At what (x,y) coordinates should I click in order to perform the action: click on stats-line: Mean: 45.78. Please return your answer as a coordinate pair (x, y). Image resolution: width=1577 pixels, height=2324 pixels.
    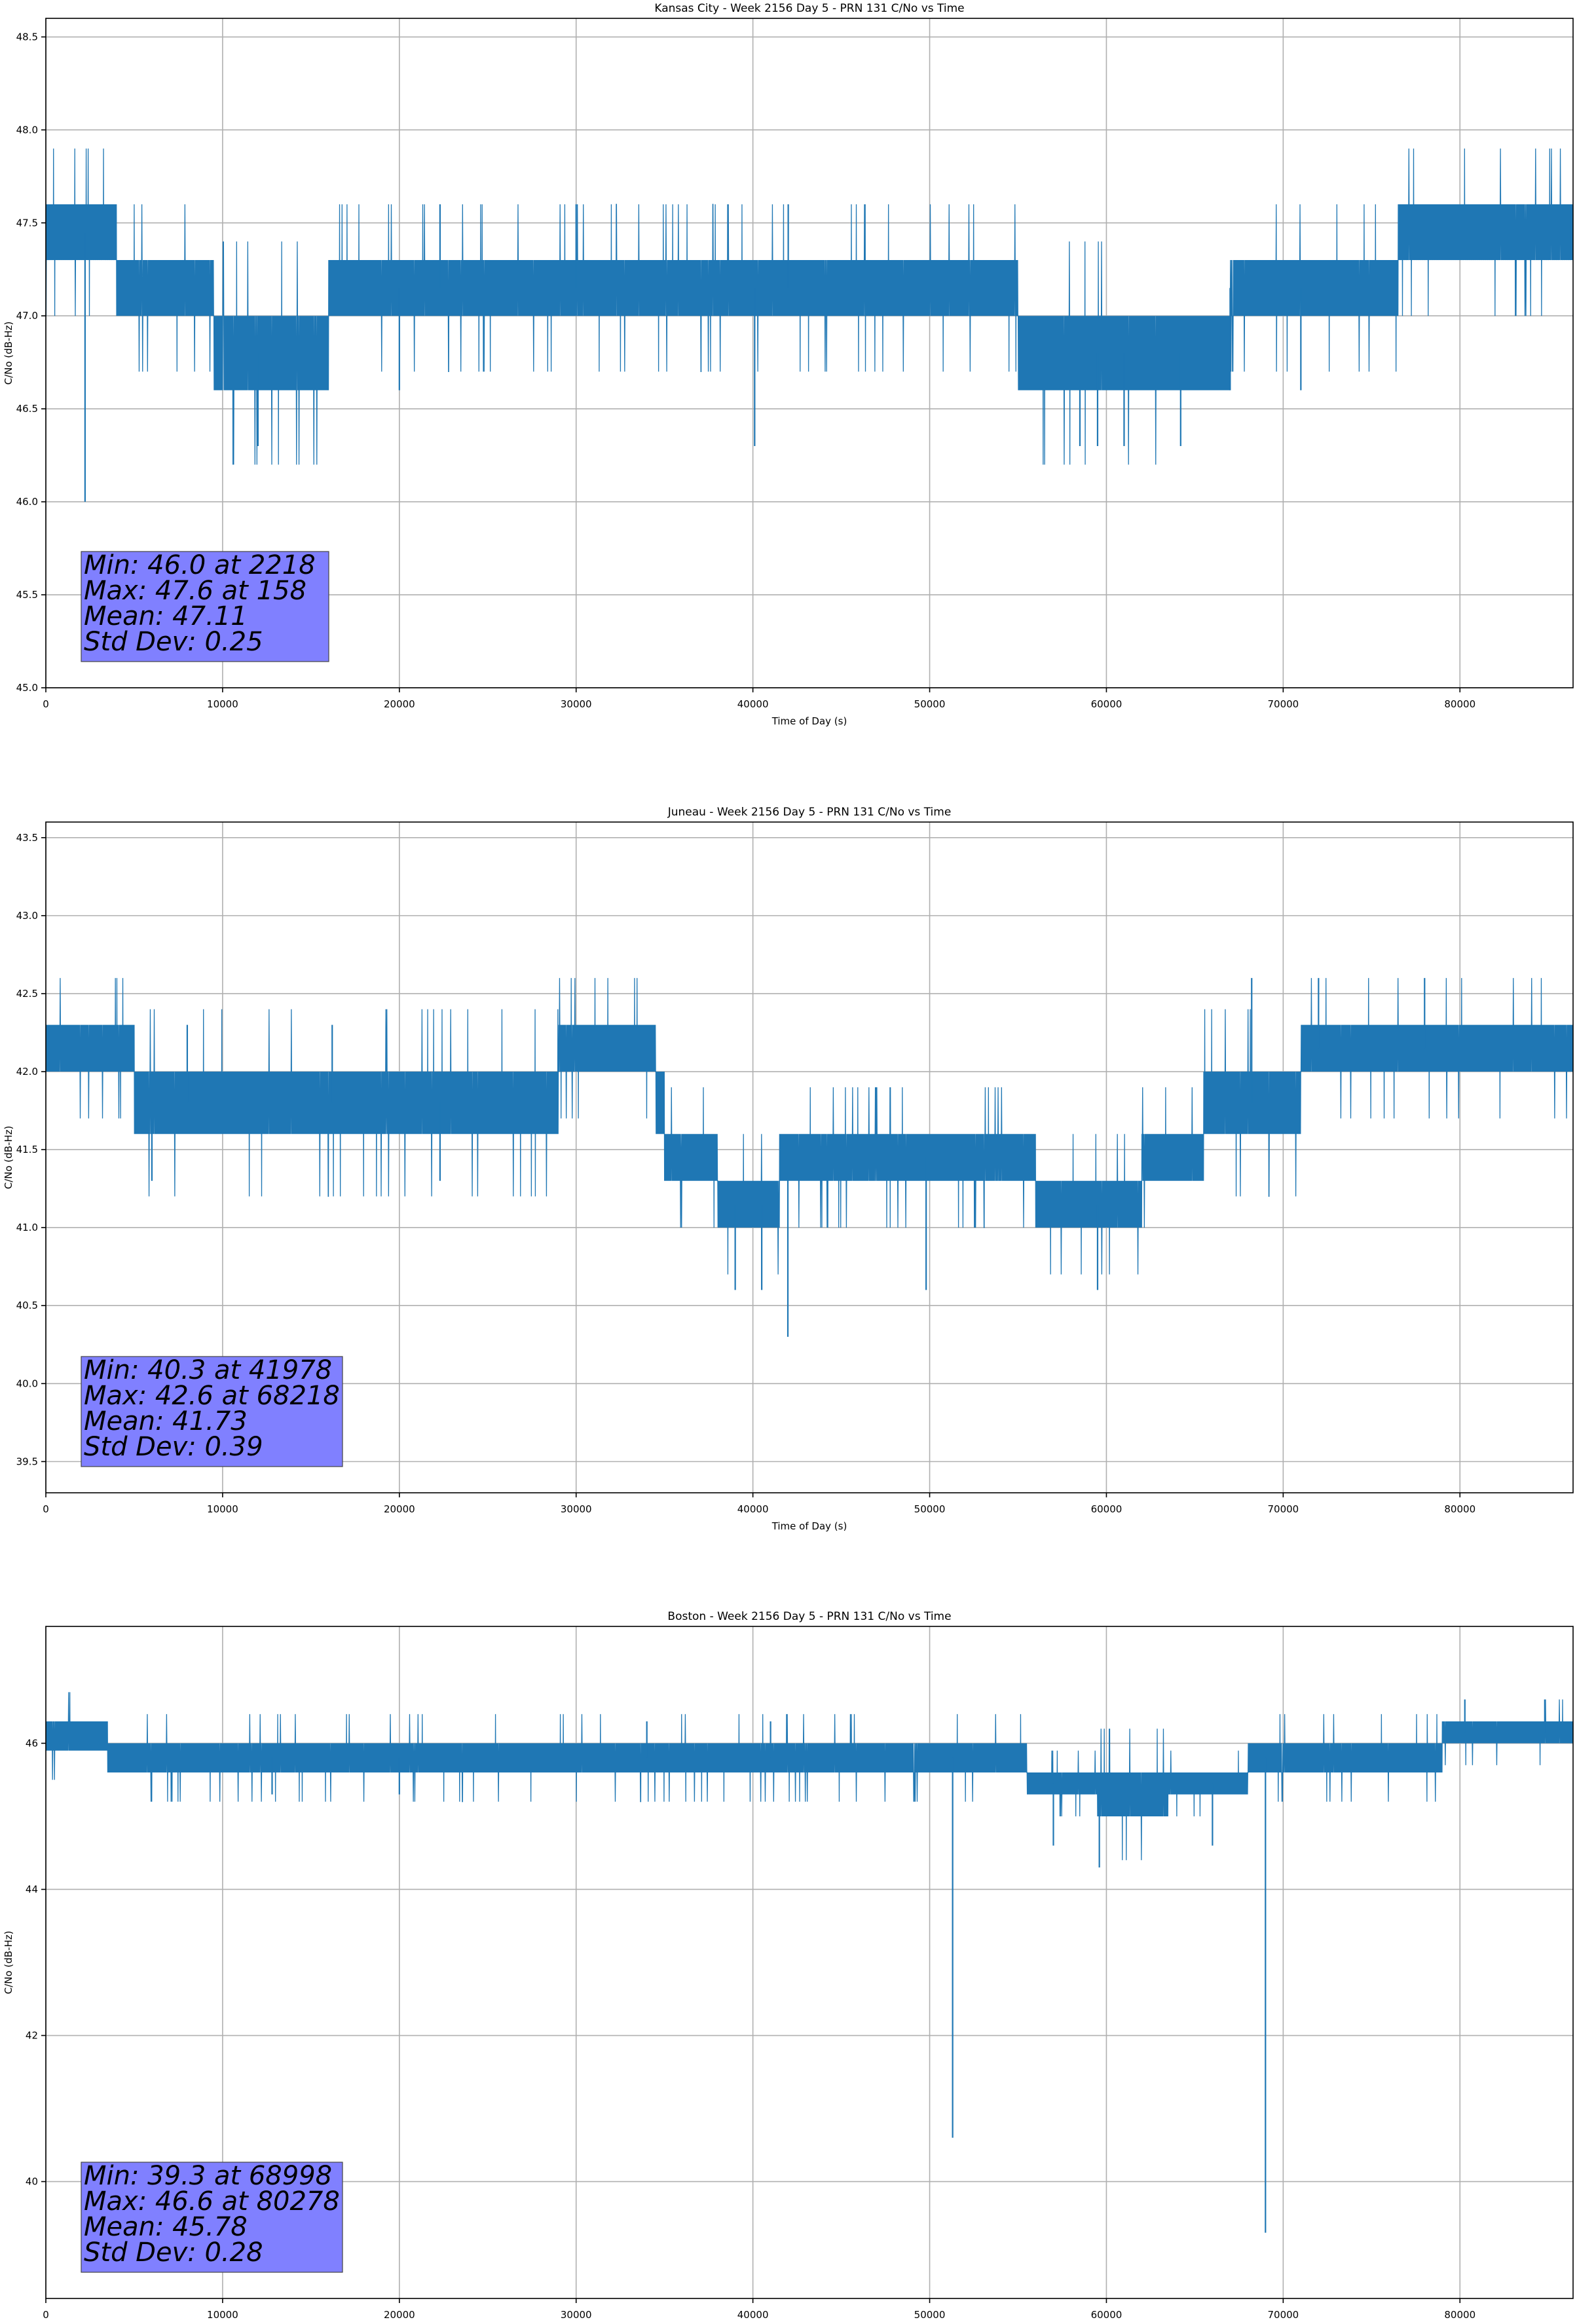
    Looking at the image, I should click on (166, 2227).